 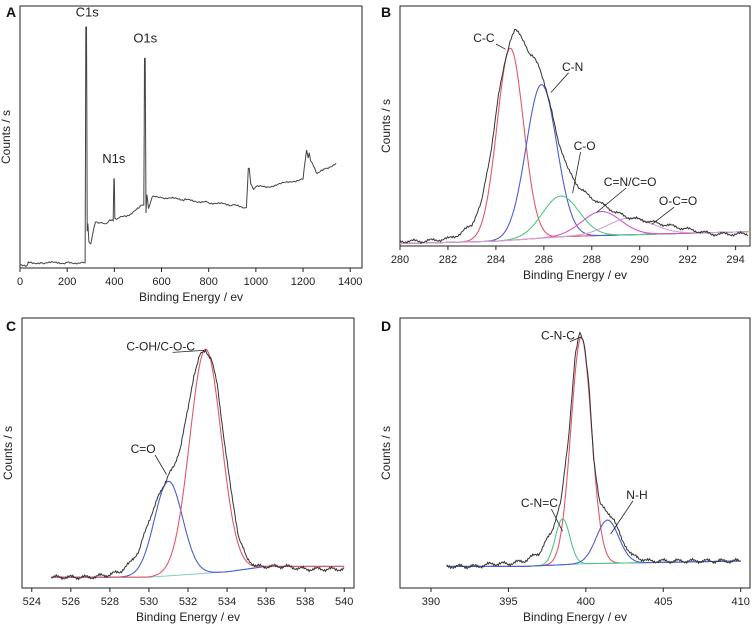 I want to click on x-tick-label: 600, so click(x=161, y=282).